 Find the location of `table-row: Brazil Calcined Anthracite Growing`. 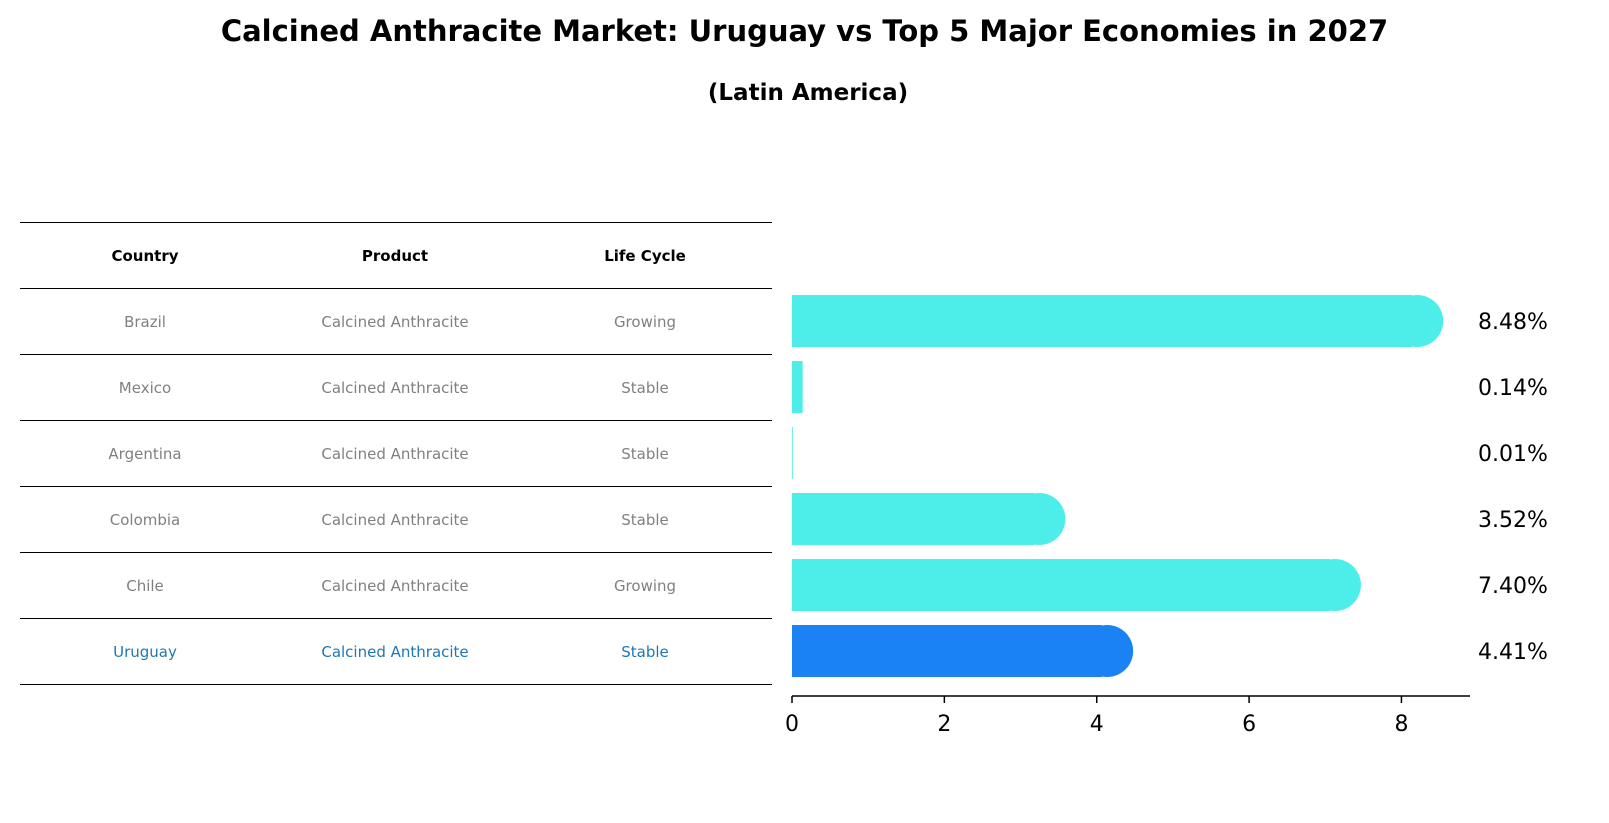

table-row: Brazil Calcined Anthracite Growing is located at coordinates (396, 321).